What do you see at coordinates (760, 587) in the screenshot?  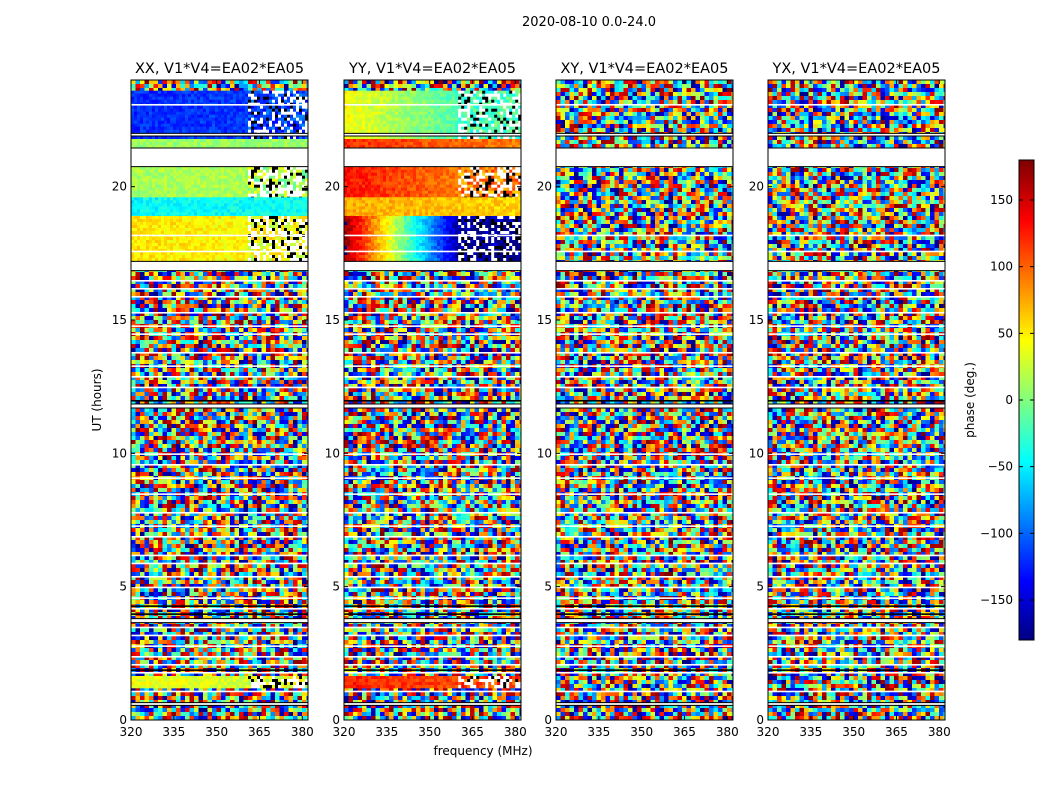 I see `y-tick-label-3-5: 5` at bounding box center [760, 587].